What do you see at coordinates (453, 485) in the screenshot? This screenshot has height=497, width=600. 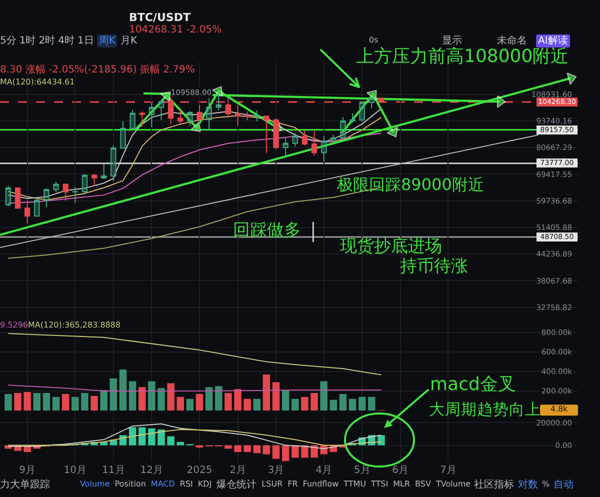 I see `text: TVolume` at bounding box center [453, 485].